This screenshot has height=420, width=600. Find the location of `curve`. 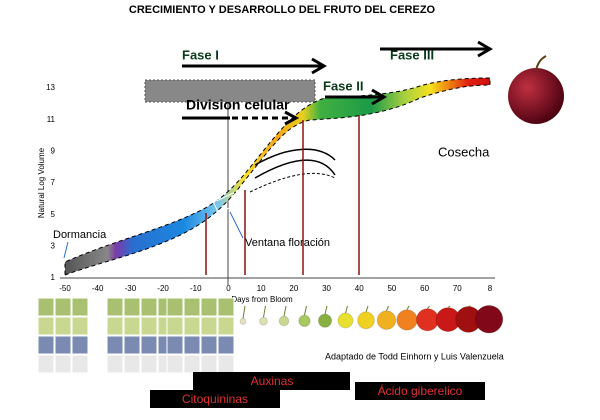

curve is located at coordinates (292, 182).